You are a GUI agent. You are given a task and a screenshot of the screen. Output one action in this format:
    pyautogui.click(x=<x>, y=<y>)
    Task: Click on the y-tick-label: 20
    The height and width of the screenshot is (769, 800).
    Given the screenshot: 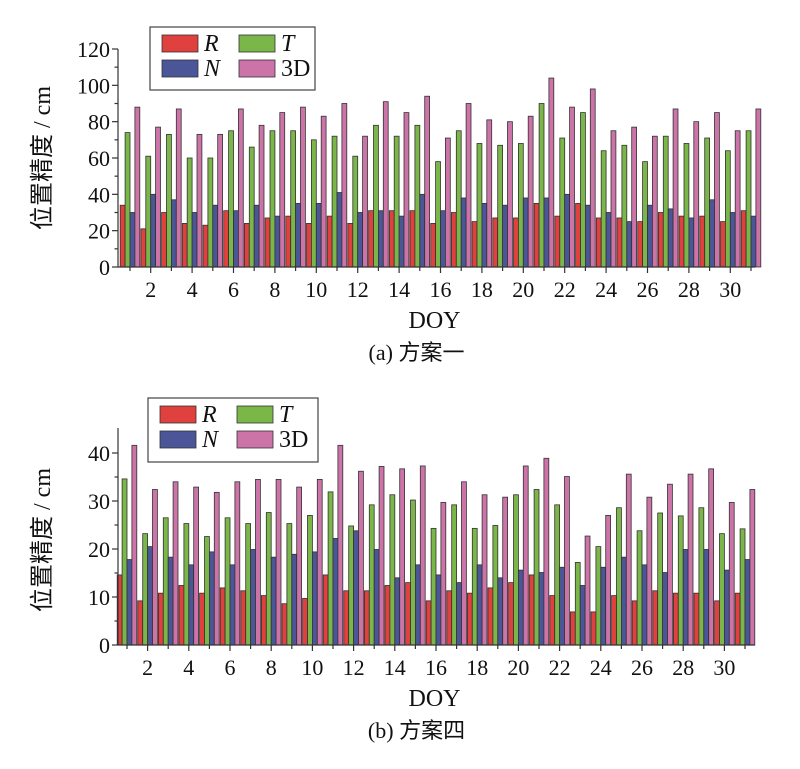 What is the action you would take?
    pyautogui.click(x=99, y=231)
    